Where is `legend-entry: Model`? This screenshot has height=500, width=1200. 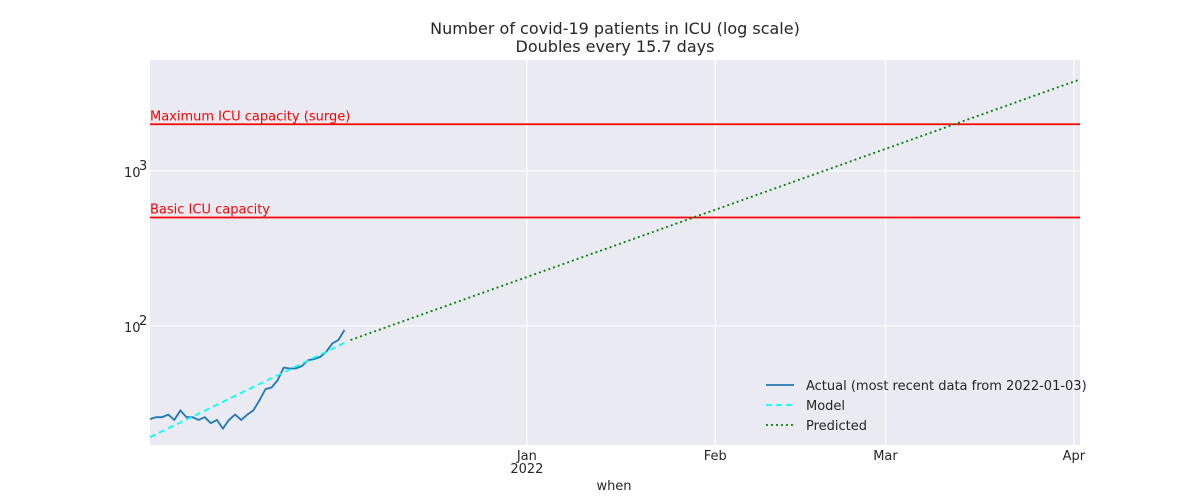
legend-entry: Model is located at coordinates (825, 406).